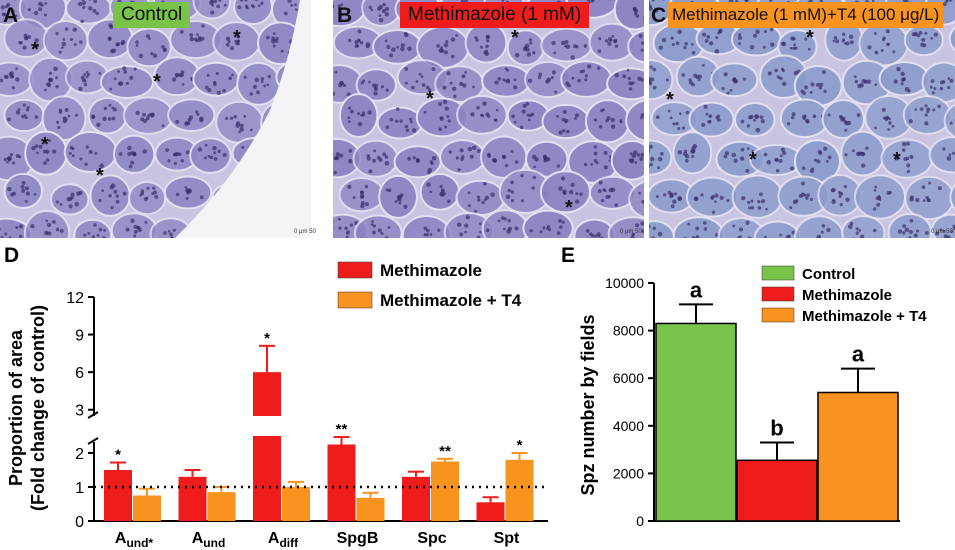  Describe the element at coordinates (696, 289) in the screenshot. I see `group-letter: a` at that location.